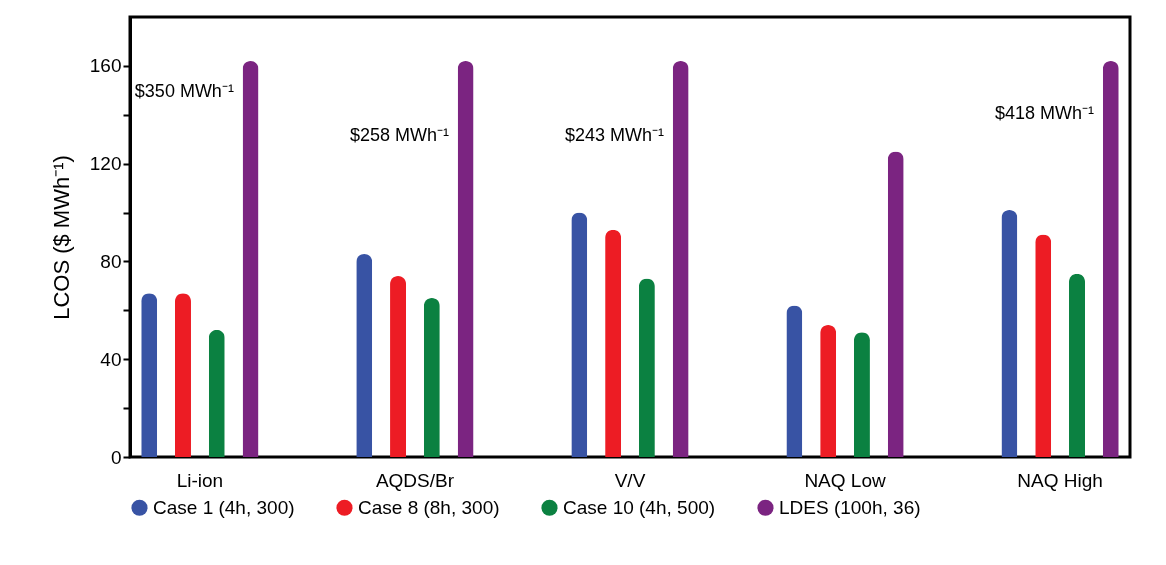  I want to click on x-tick-label: NAQ Low, so click(845, 480).